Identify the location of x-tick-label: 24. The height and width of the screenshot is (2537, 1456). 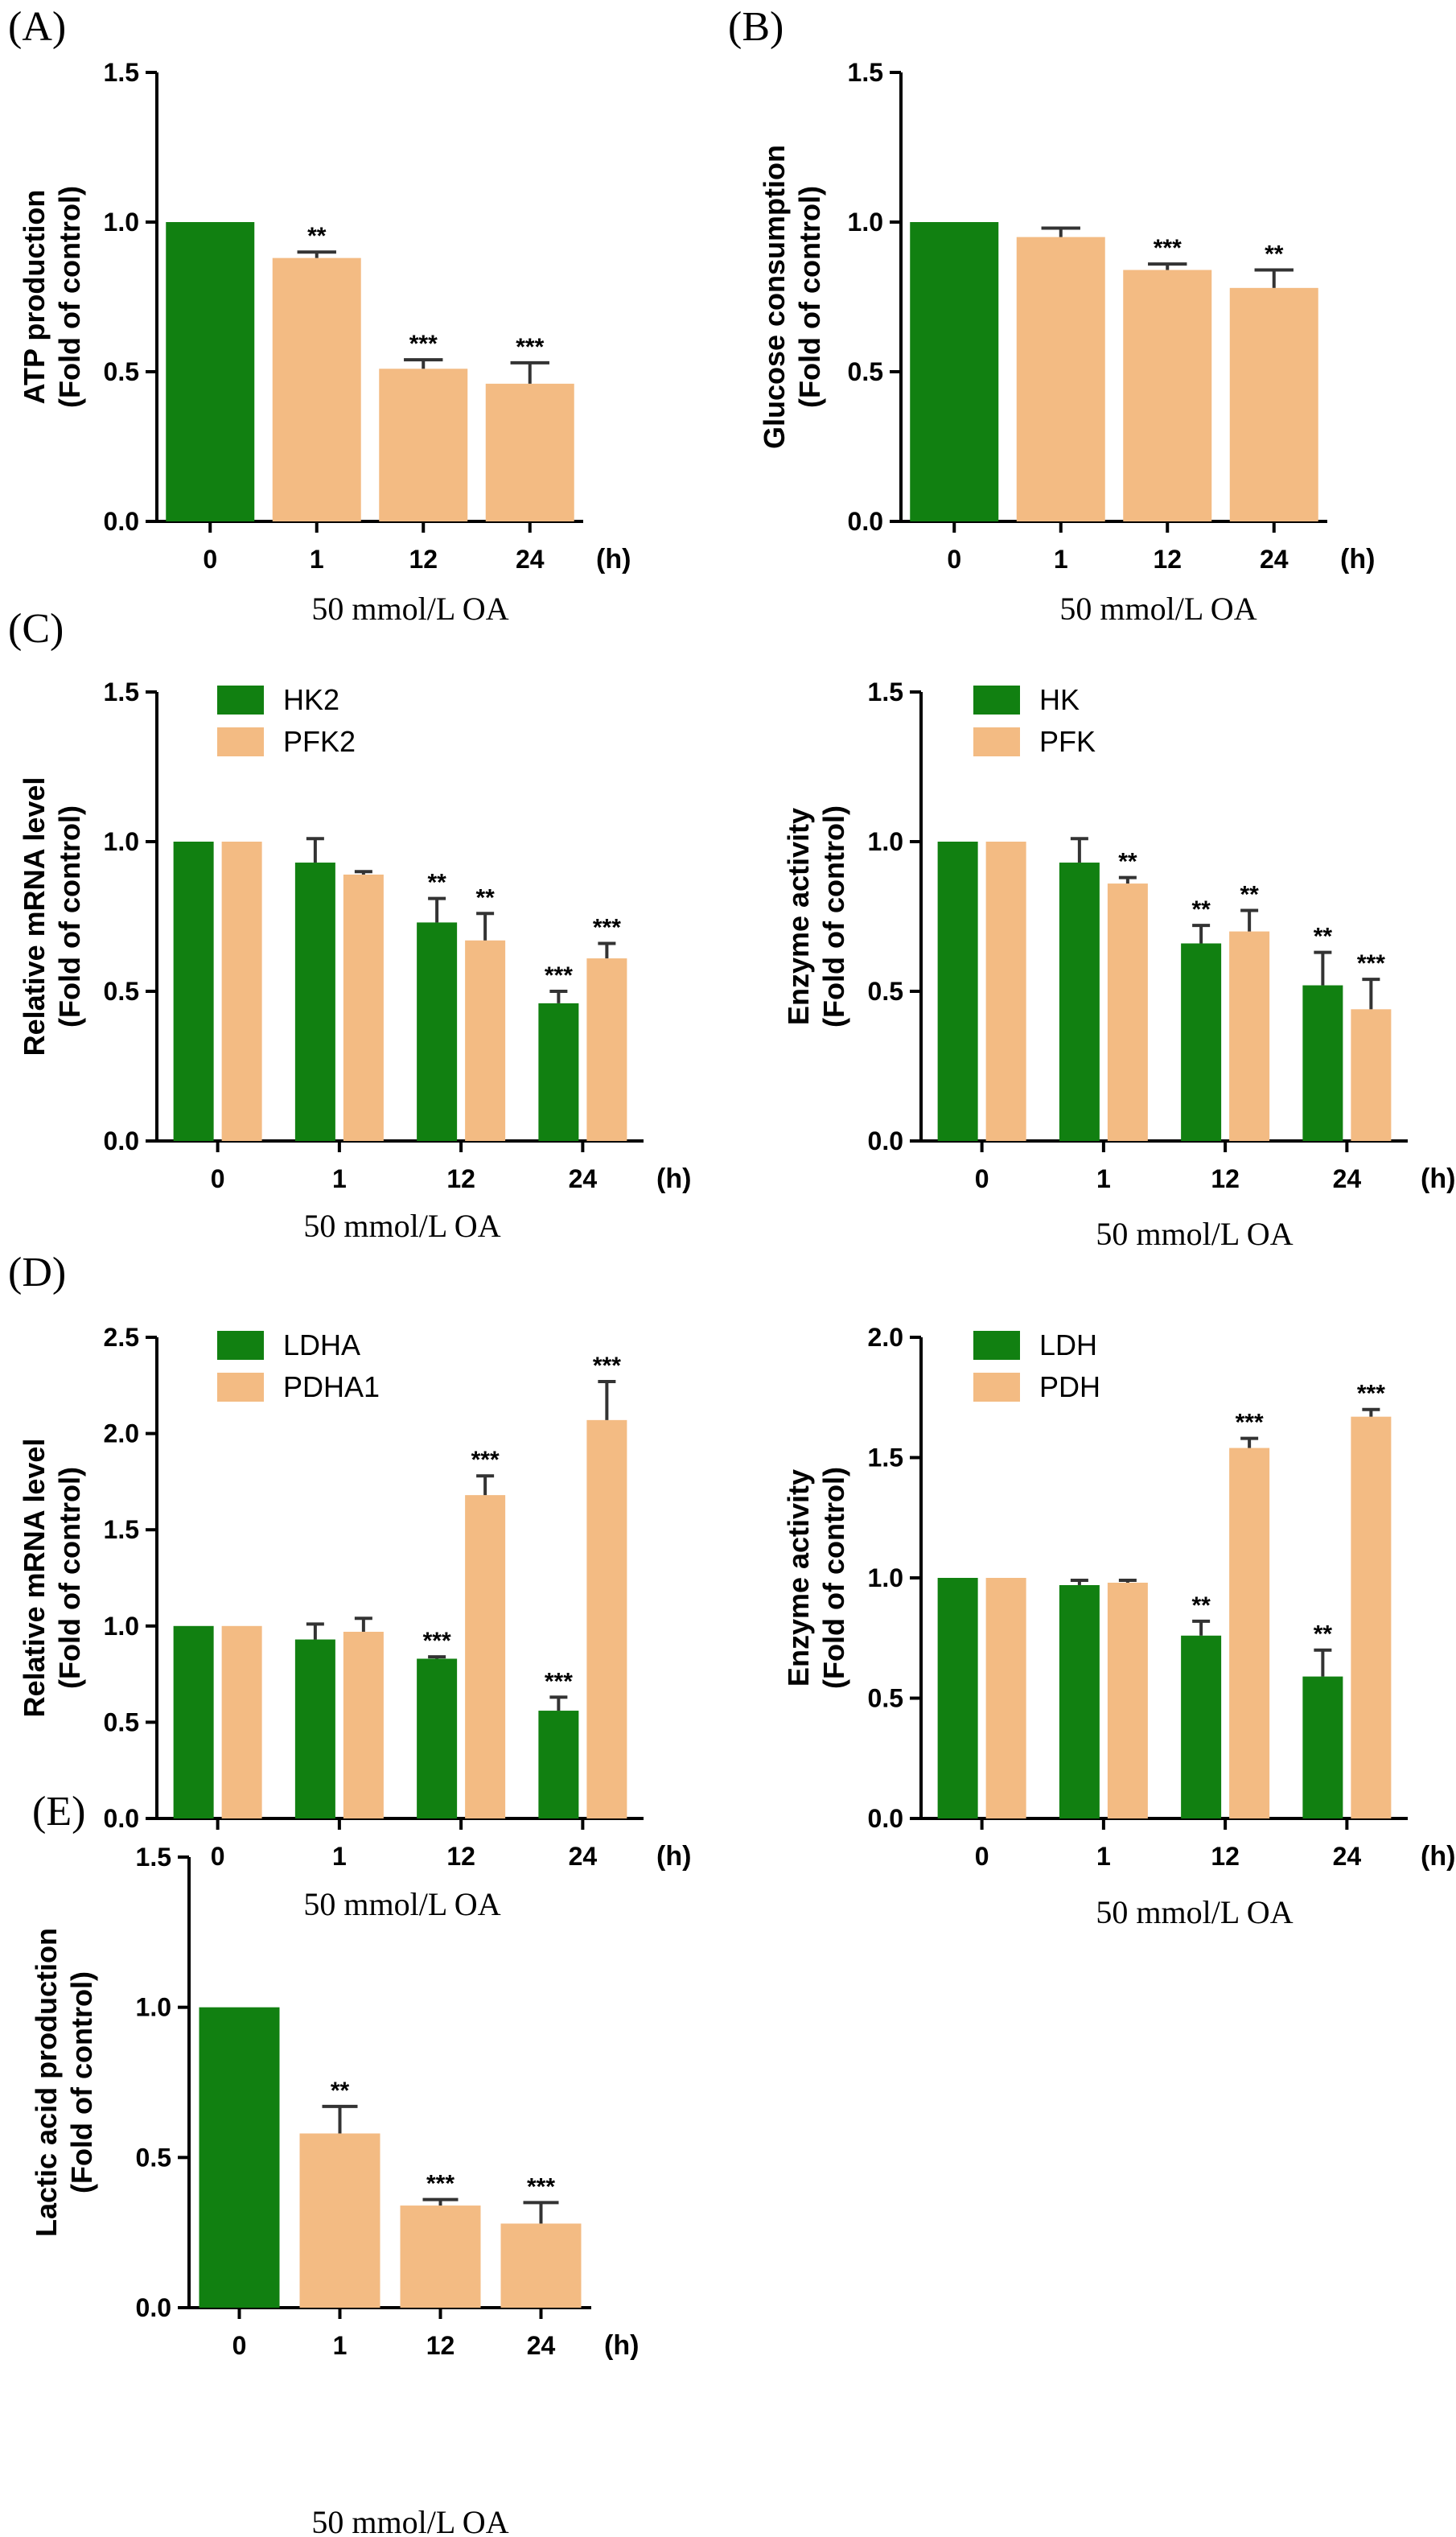
(583, 1178).